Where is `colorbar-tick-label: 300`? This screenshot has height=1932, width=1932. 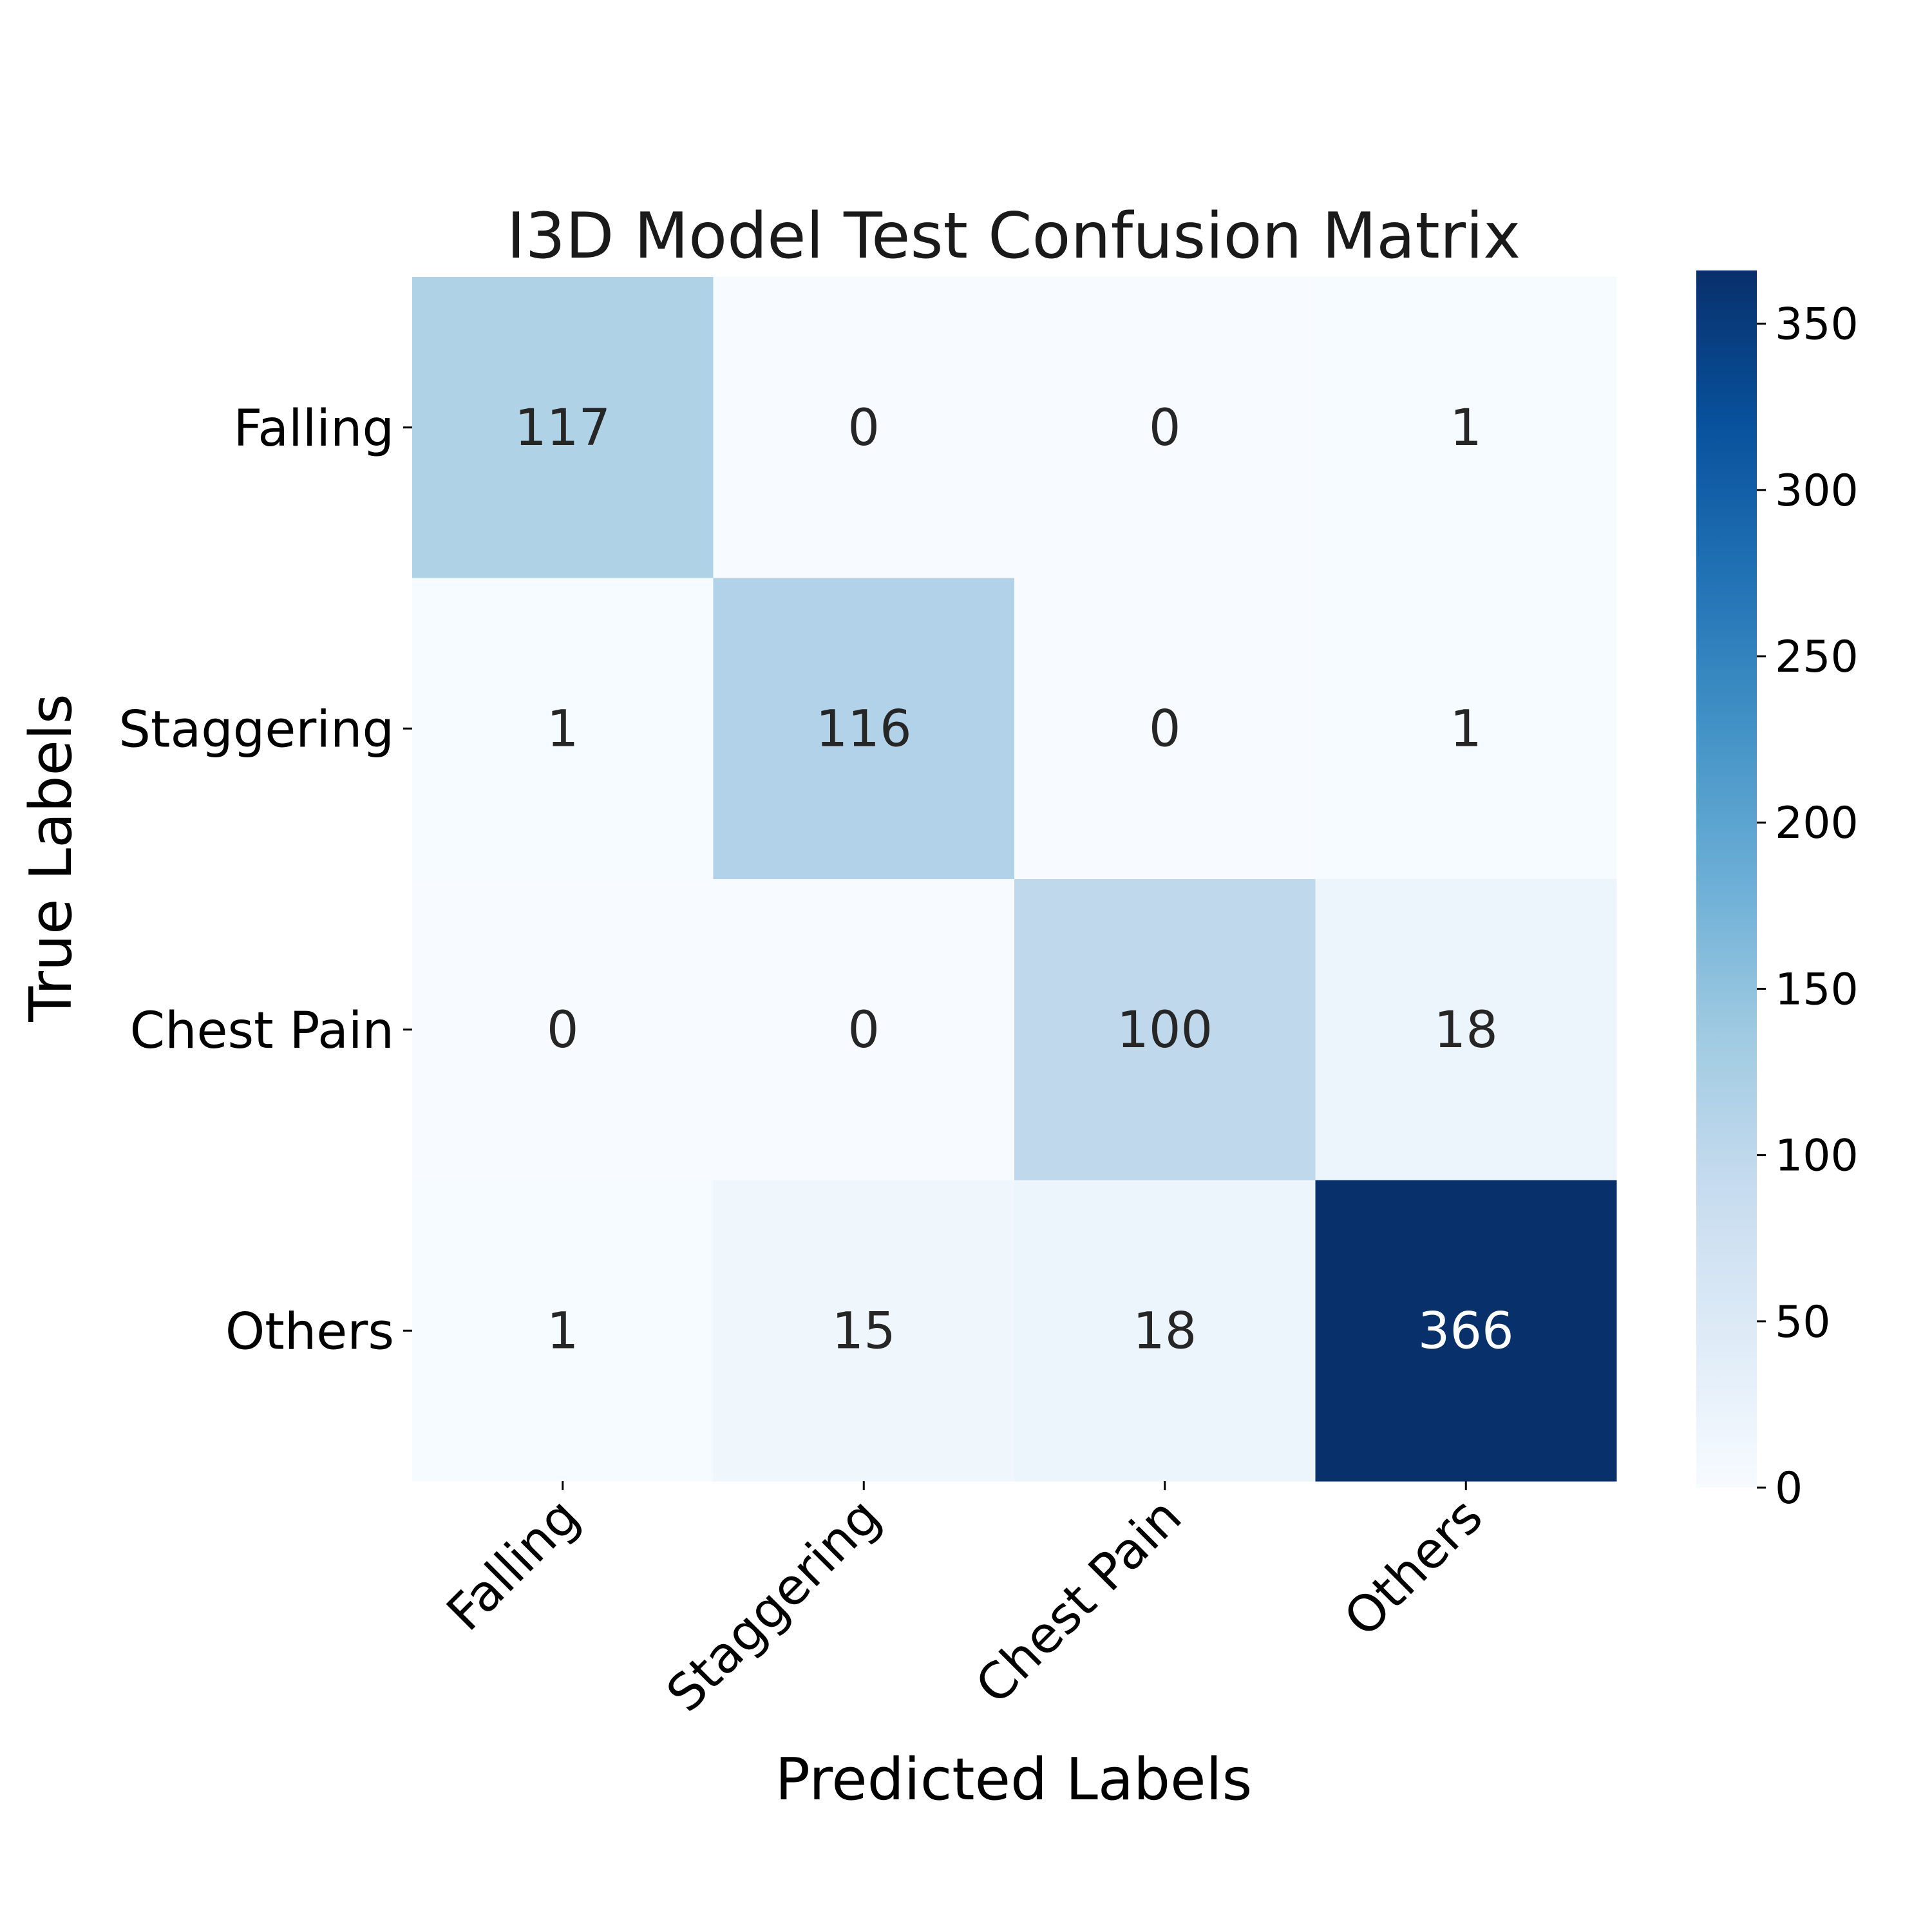 colorbar-tick-label: 300 is located at coordinates (1817, 491).